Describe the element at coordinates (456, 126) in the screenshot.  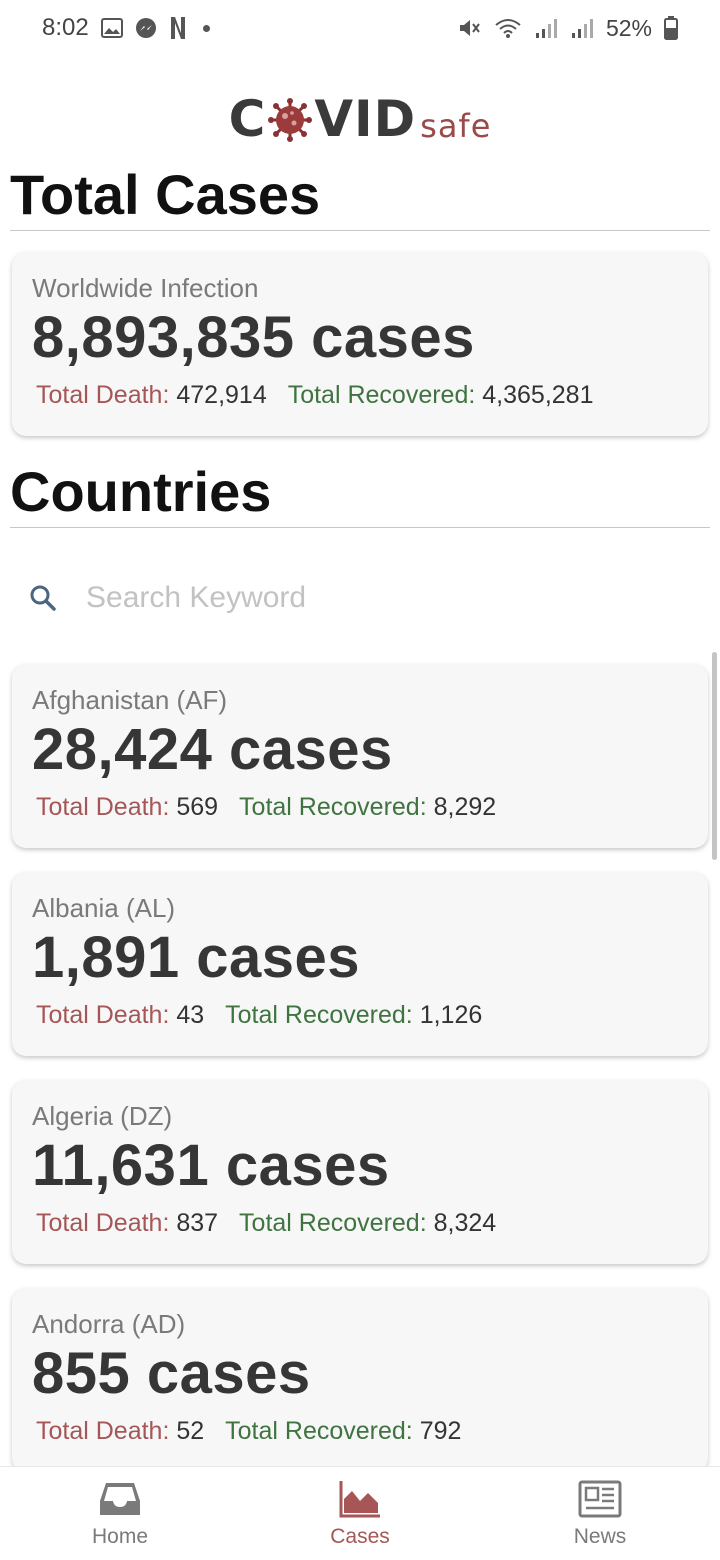
I see `logo-suffix: safe` at that location.